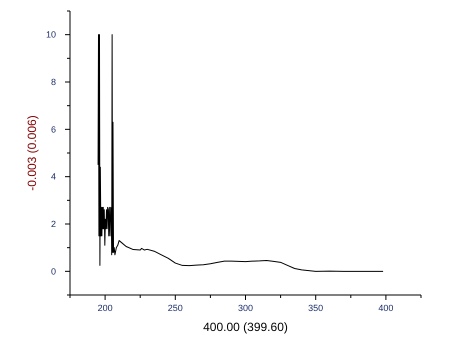 This screenshot has width=463, height=341. I want to click on x-tick-label: 350, so click(316, 308).